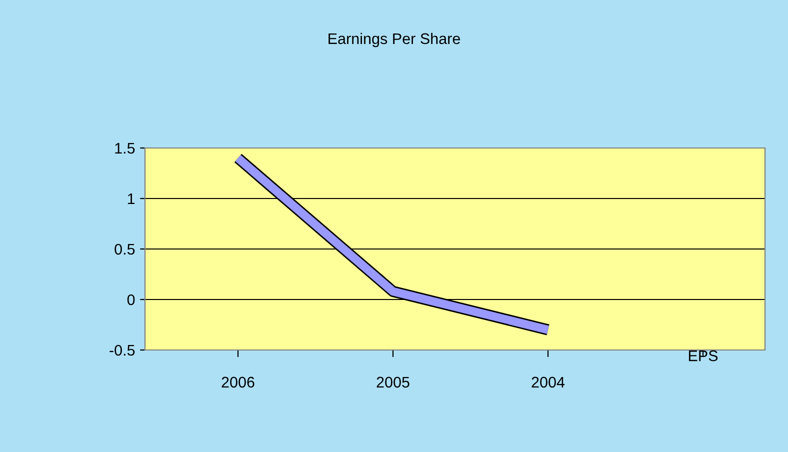 The width and height of the screenshot is (788, 452). I want to click on y-tick-label: 0, so click(131, 300).